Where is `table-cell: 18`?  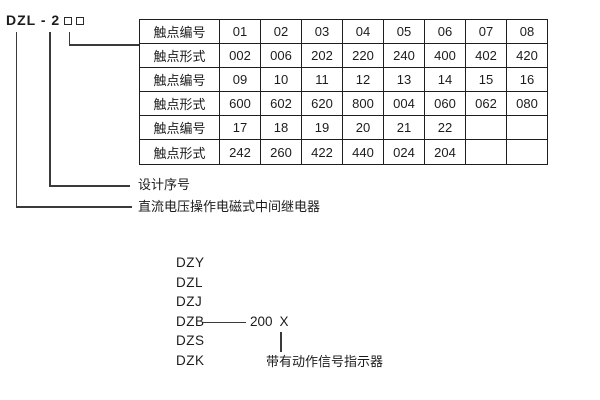 table-cell: 18 is located at coordinates (281, 128).